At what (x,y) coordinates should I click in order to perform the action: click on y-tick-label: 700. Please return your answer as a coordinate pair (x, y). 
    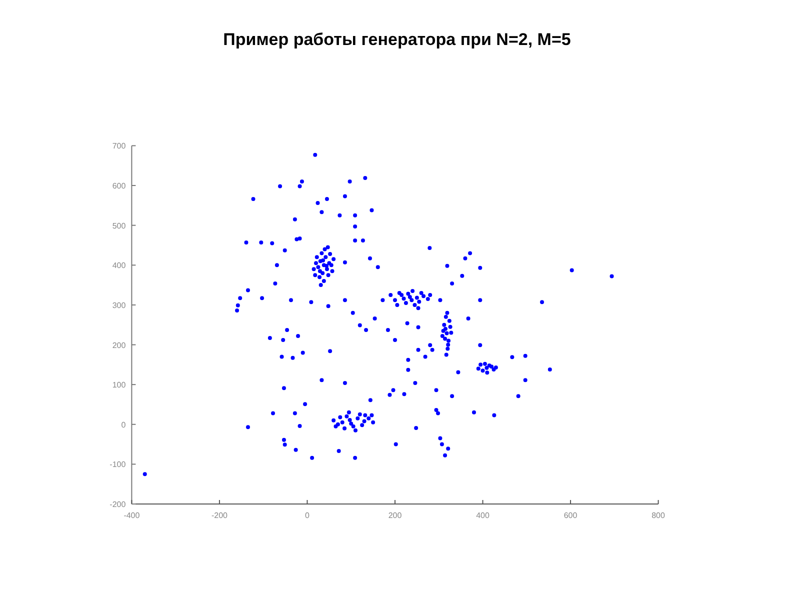
    Looking at the image, I should click on (119, 146).